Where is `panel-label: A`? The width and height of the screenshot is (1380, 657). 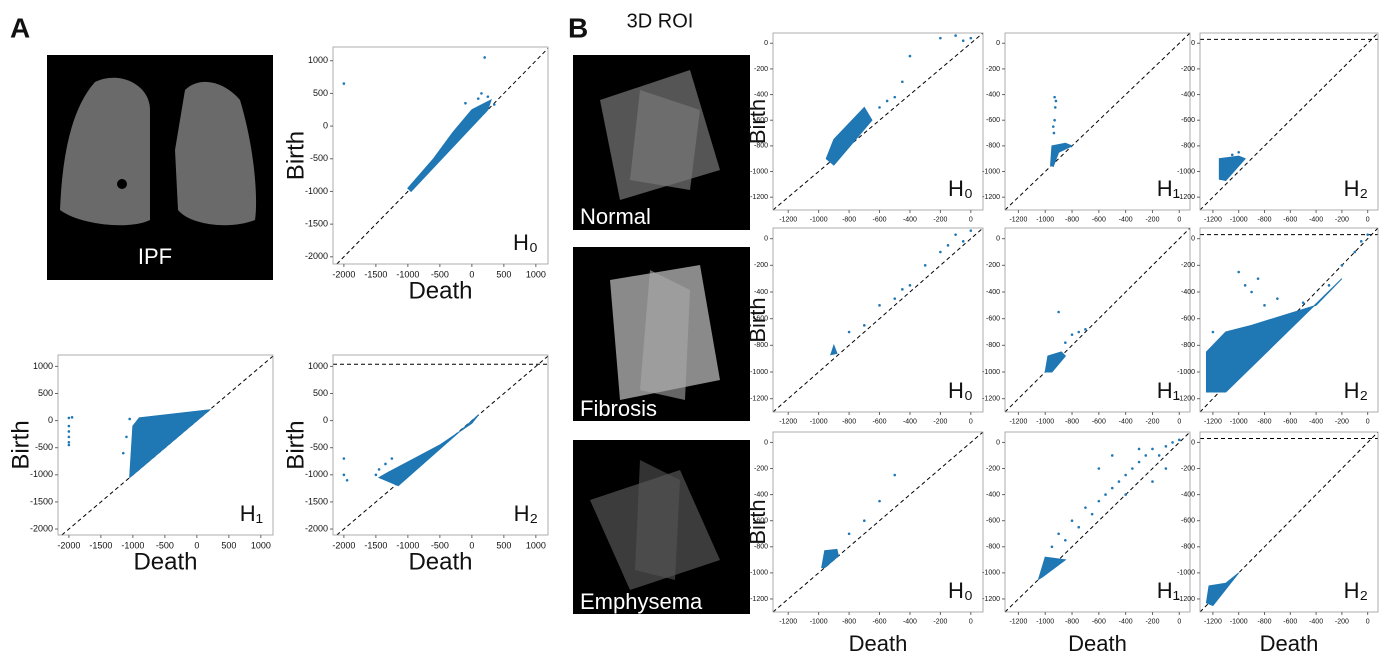
panel-label: A is located at coordinates (20, 27).